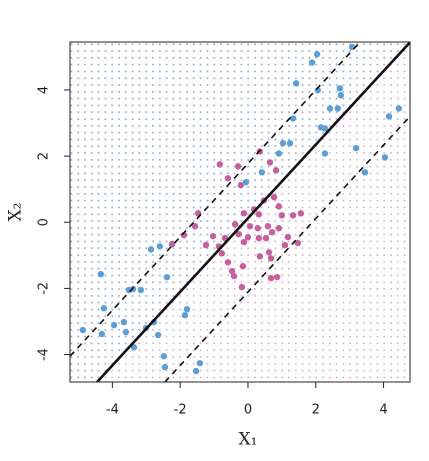 The image size is (429, 461). I want to click on x-tick-label: -2, so click(180, 410).